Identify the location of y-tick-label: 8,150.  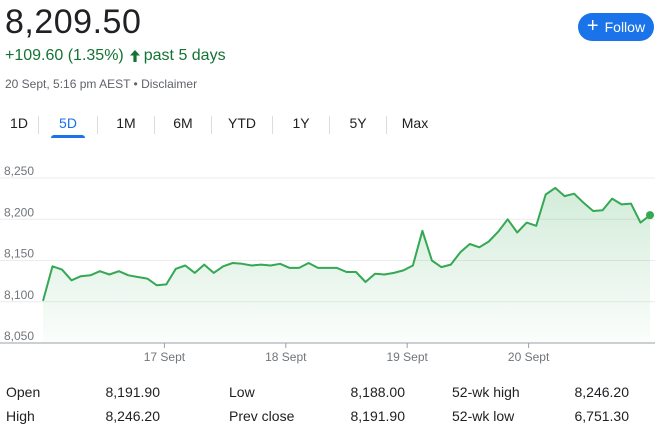
(19, 254).